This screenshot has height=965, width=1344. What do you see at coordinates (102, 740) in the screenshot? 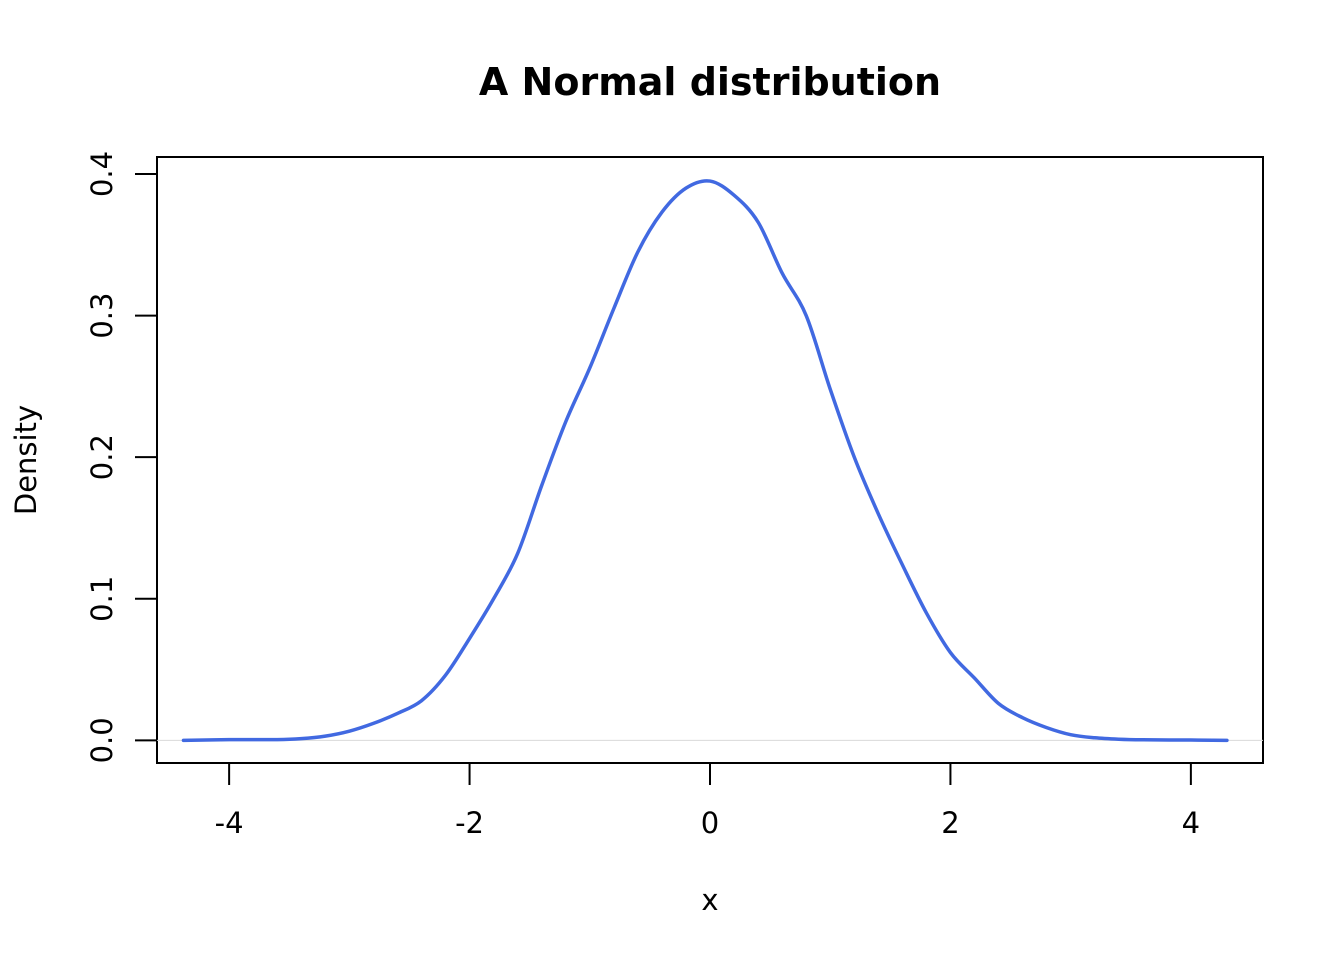
I see `y-tick-label: 0.0` at bounding box center [102, 740].